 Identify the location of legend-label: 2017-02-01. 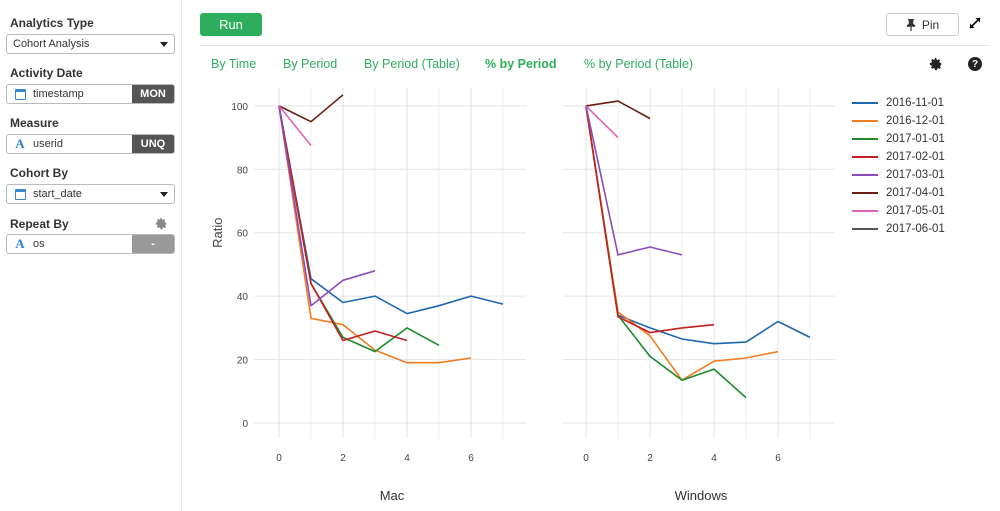
(915, 157).